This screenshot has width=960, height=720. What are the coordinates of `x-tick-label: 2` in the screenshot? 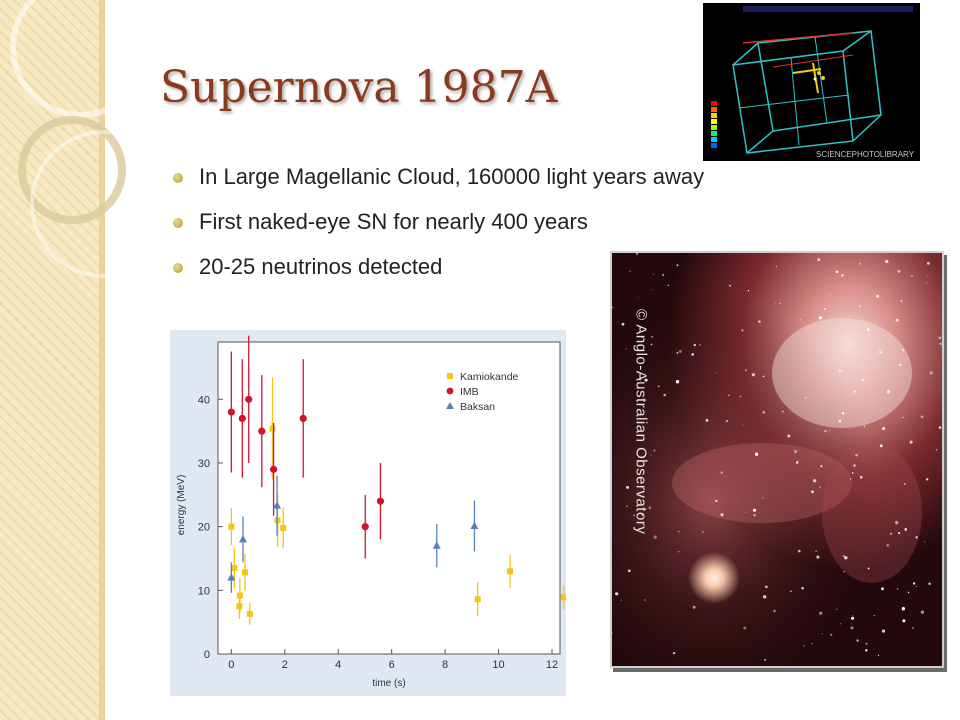 It's located at (285, 665).